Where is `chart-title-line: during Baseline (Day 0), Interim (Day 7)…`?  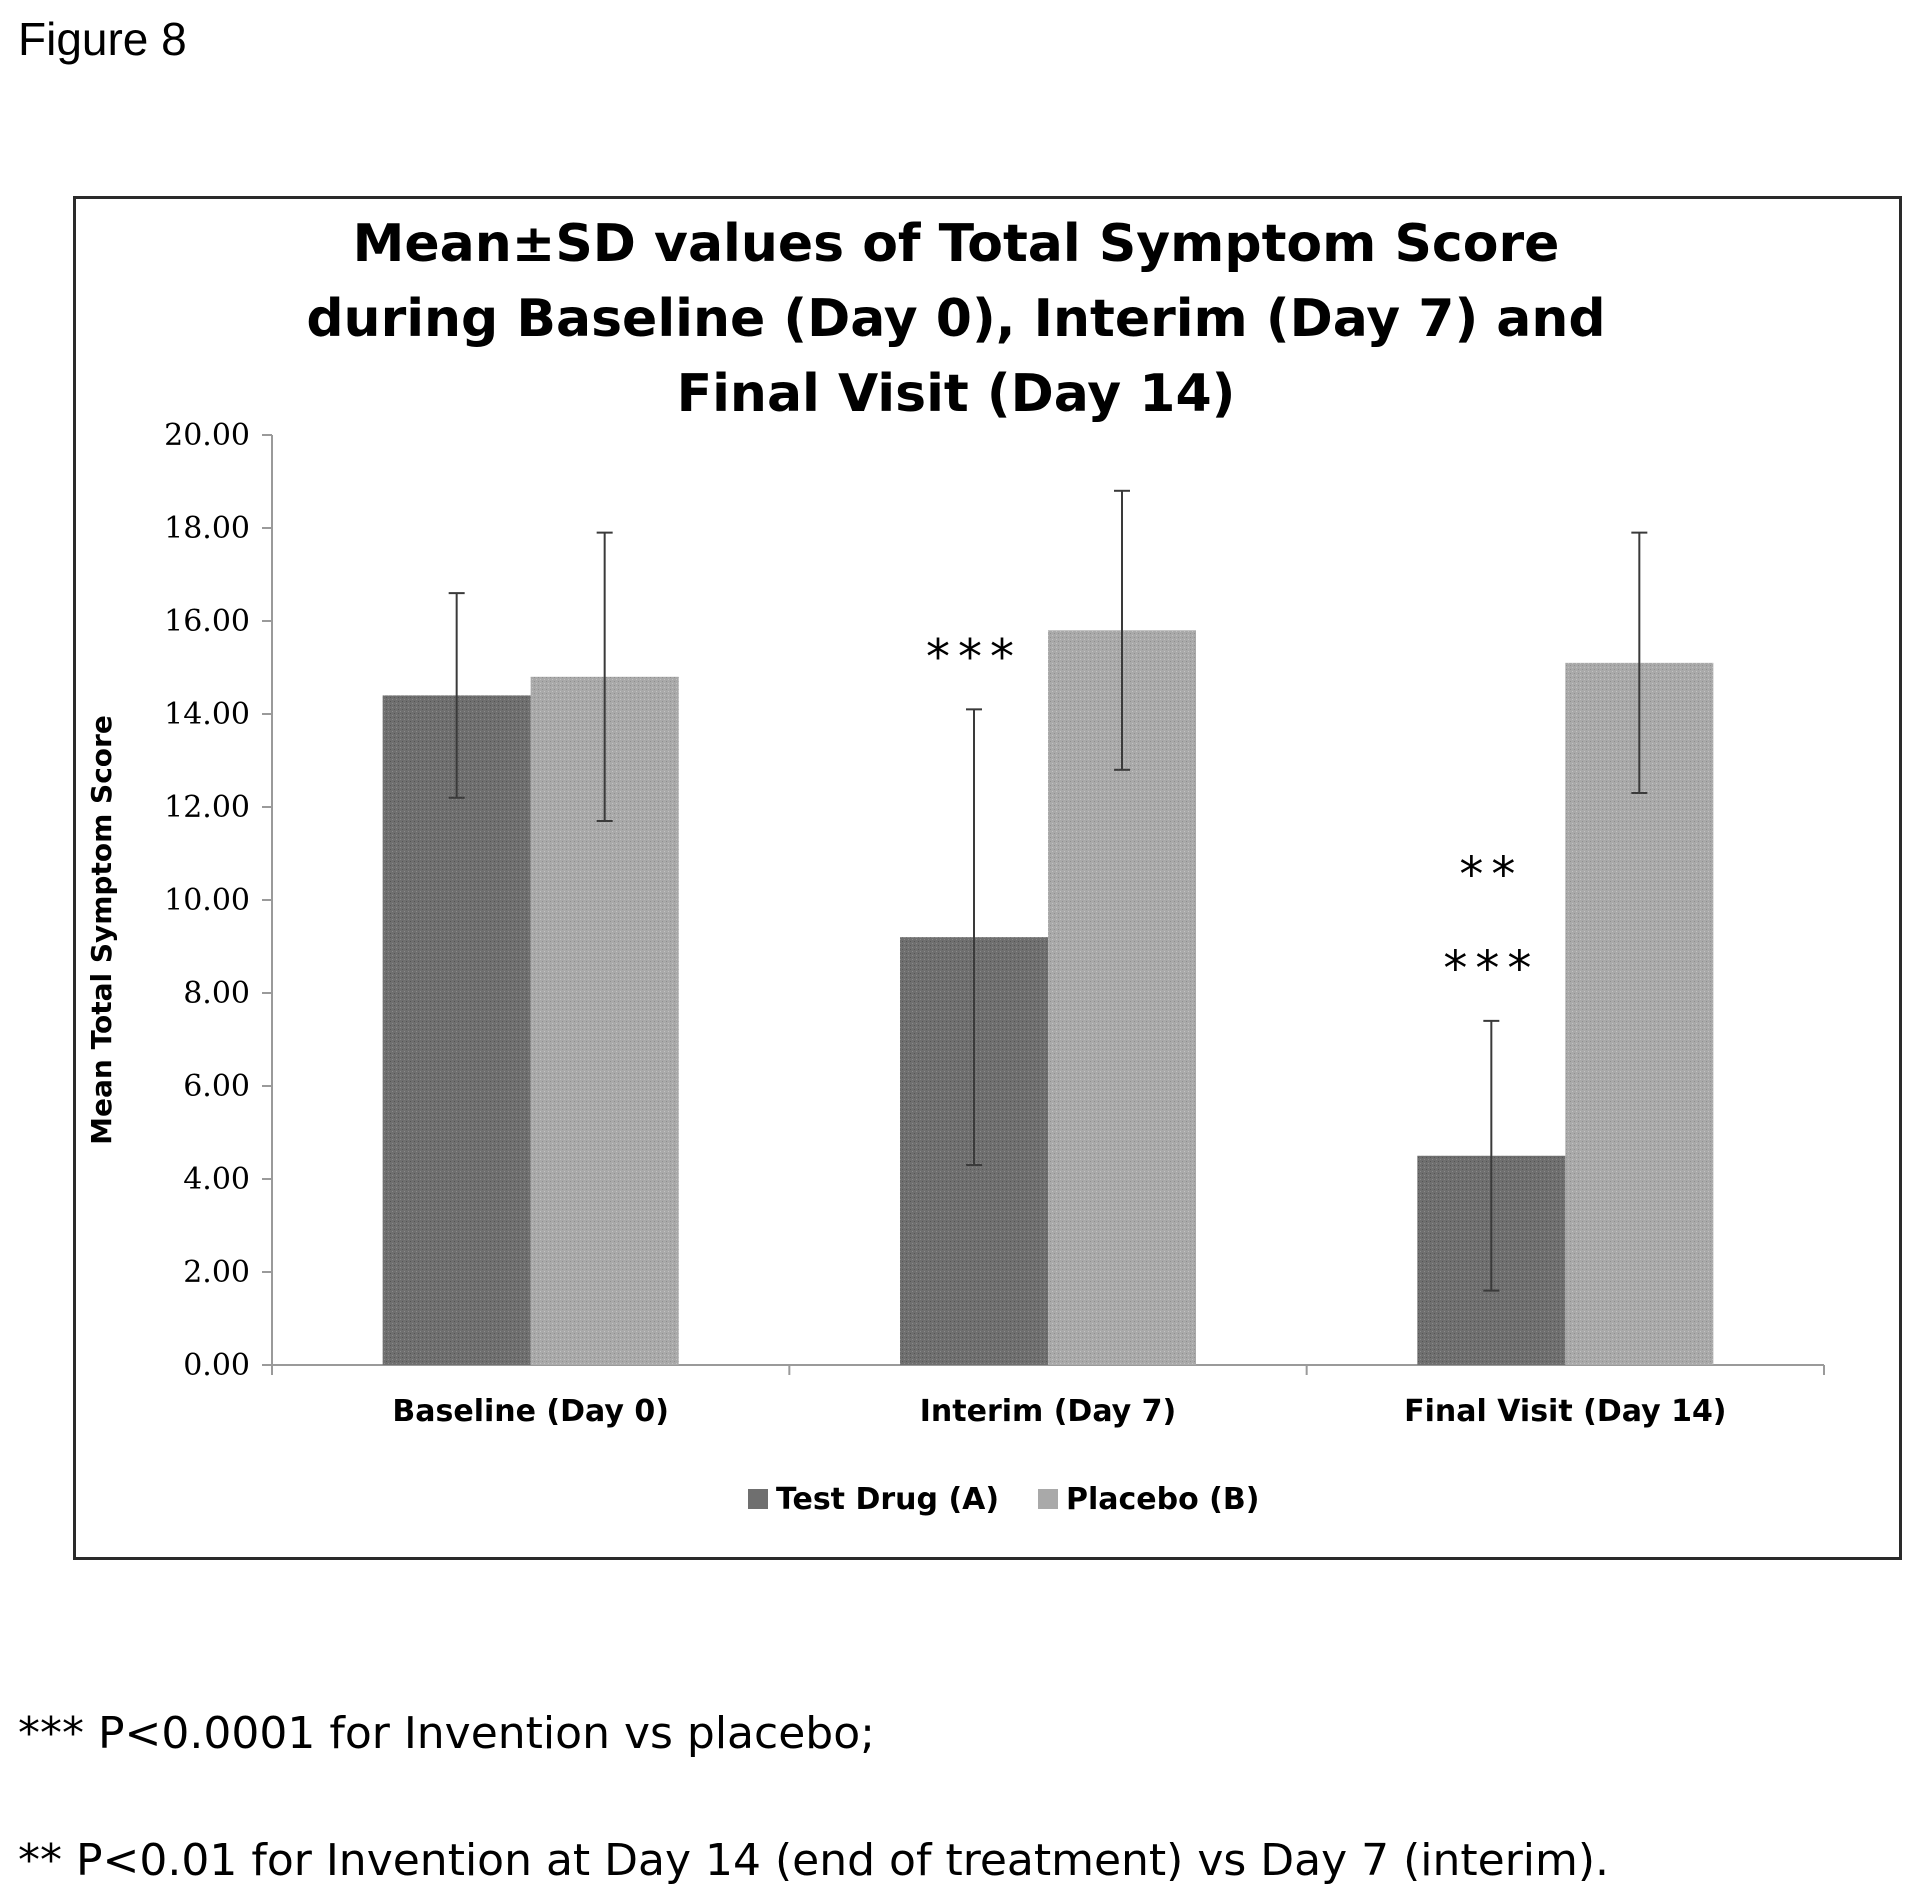 chart-title-line: during Baseline (Day 0), Interim (Day 7)… is located at coordinates (955, 319).